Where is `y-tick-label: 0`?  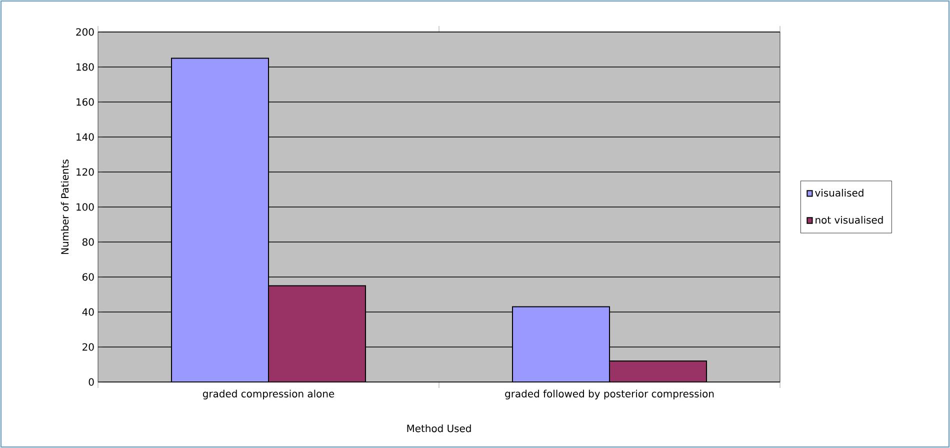
y-tick-label: 0 is located at coordinates (91, 382).